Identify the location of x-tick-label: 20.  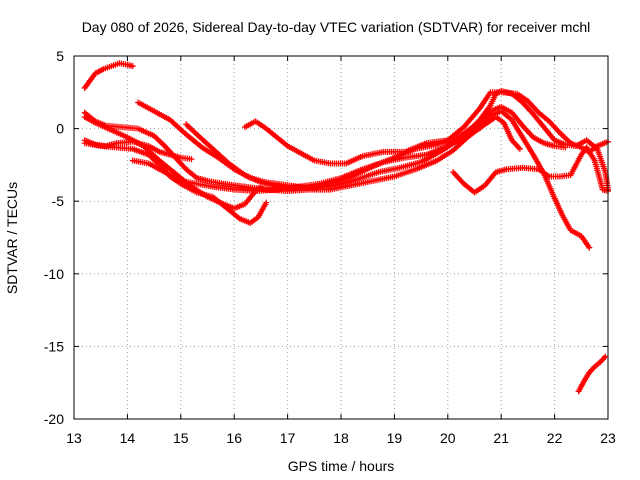
(448, 438).